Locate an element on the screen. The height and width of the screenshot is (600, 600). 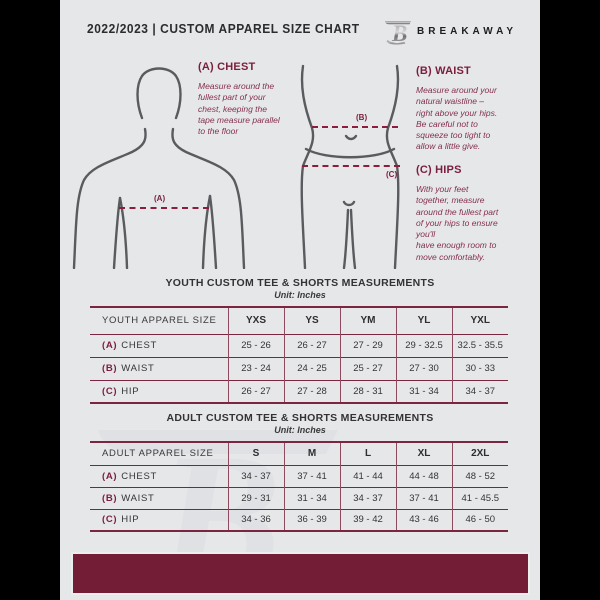
footer-accent-bar is located at coordinates (300, 573).